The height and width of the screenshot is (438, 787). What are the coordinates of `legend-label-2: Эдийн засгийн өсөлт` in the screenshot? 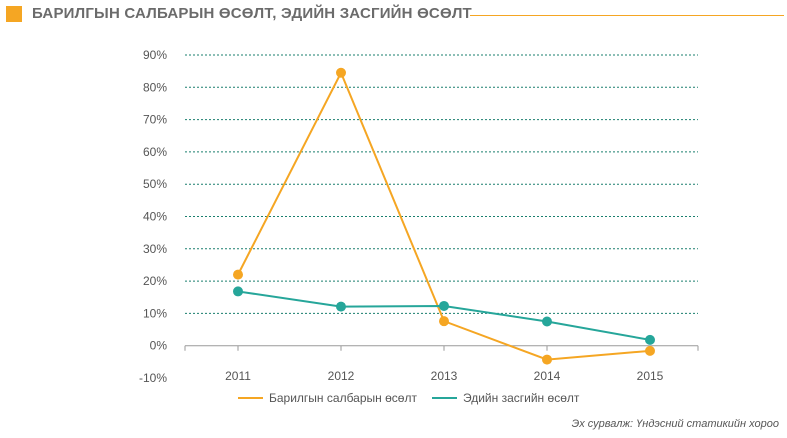 It's located at (521, 398).